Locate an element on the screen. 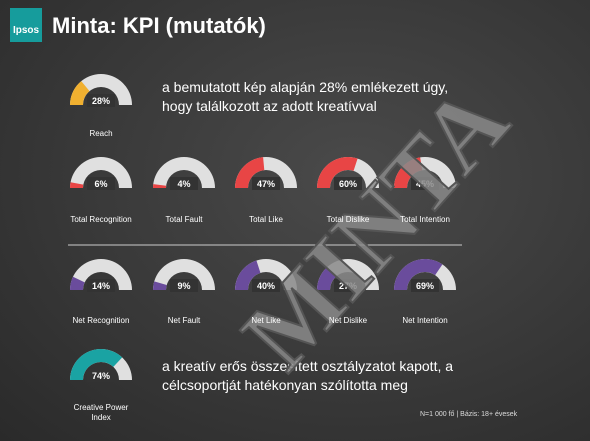  value-label: 27% is located at coordinates (348, 286).